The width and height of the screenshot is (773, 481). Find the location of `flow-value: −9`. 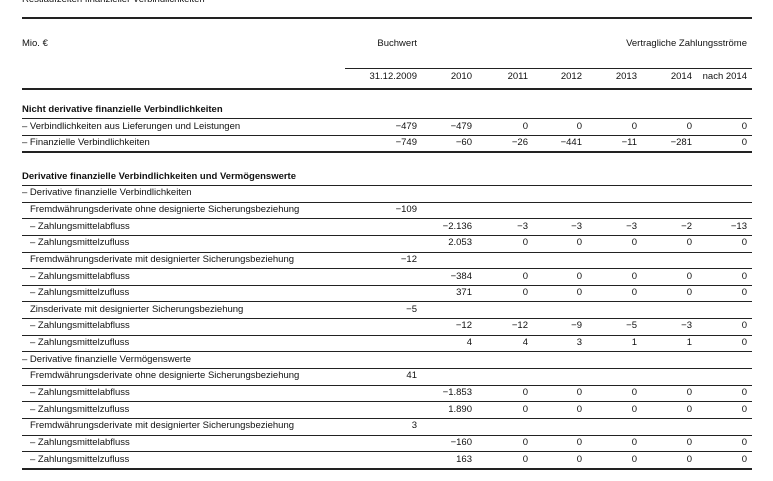

flow-value: −9 is located at coordinates (576, 326).